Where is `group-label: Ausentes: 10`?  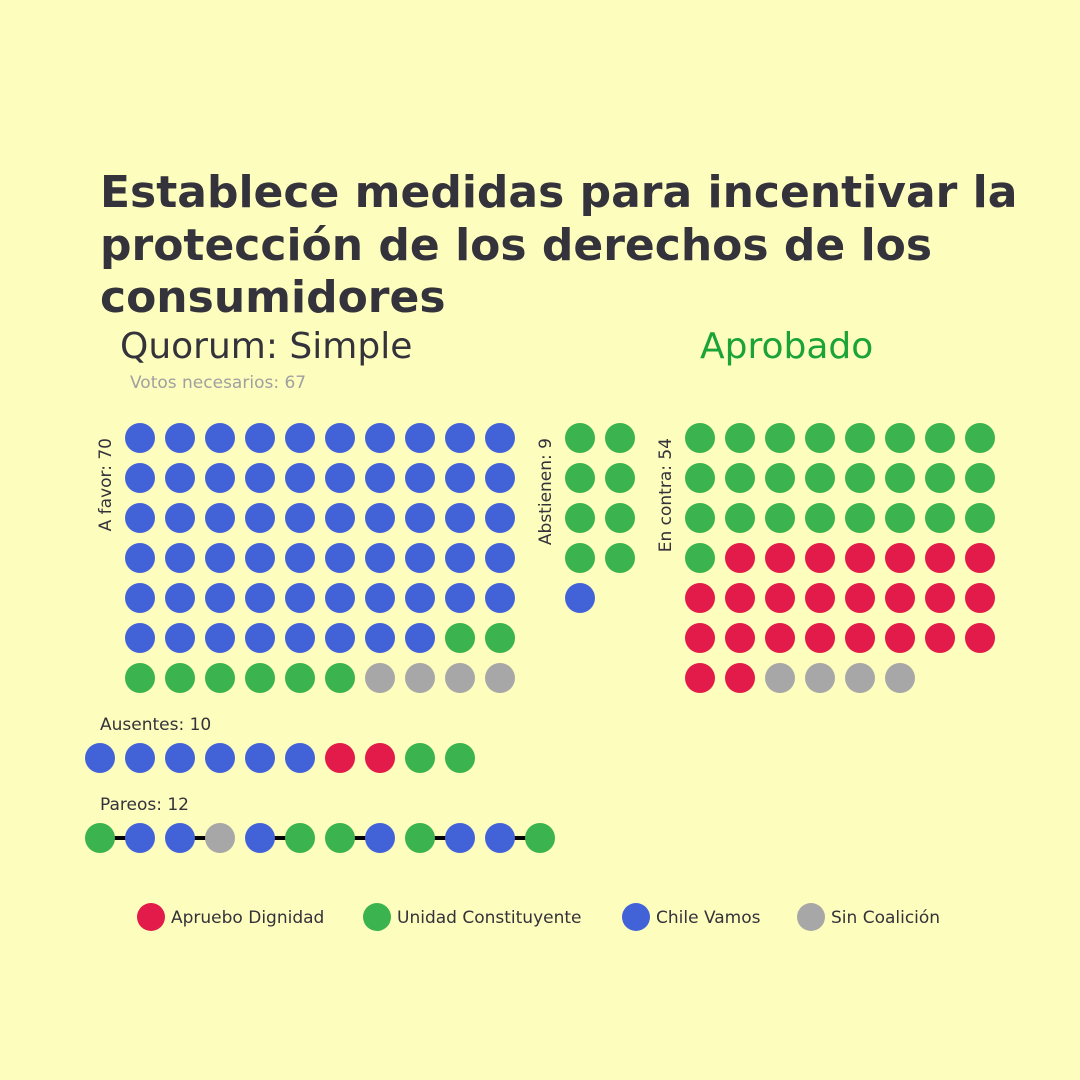
group-label: Ausentes: 10 is located at coordinates (155, 725).